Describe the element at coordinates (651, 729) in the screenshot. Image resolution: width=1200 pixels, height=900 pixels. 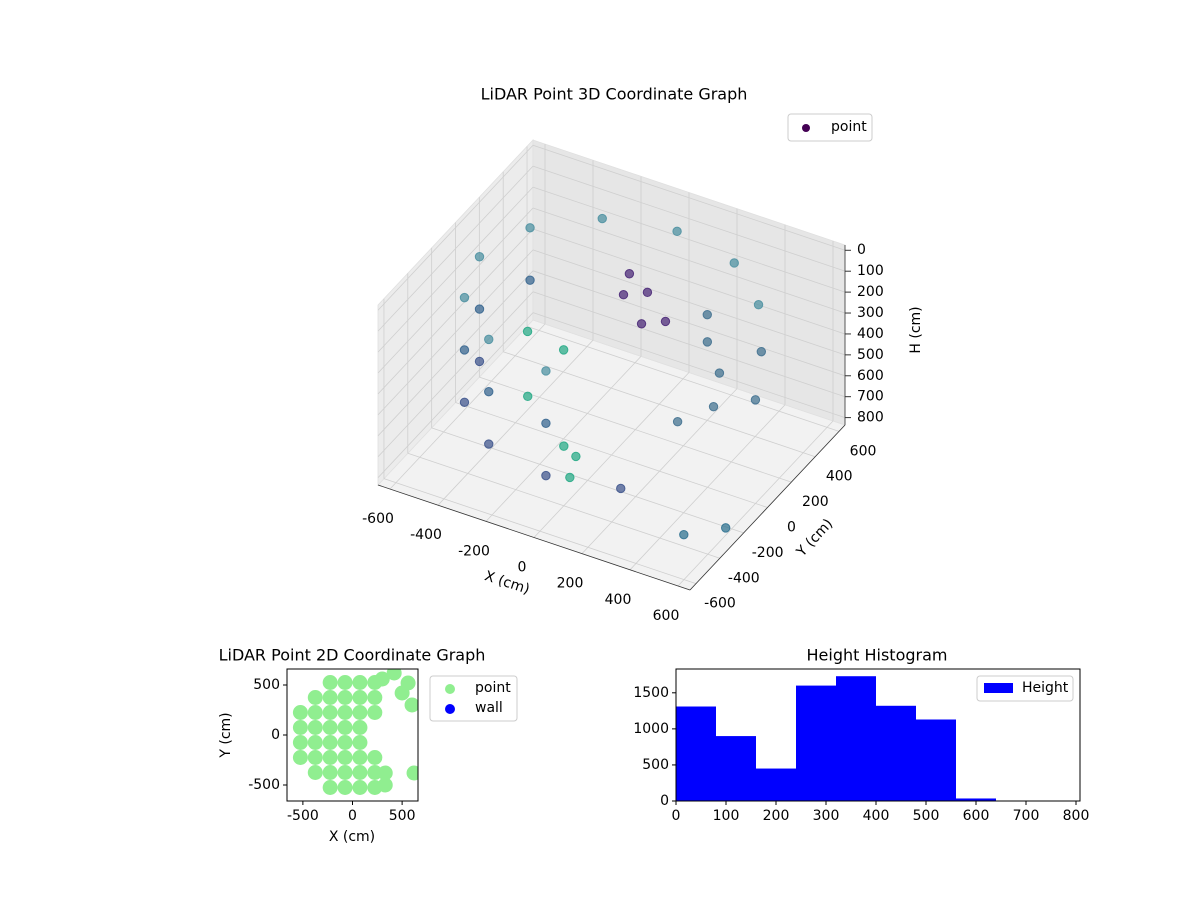
I see `y-tick-label: 1000` at that location.